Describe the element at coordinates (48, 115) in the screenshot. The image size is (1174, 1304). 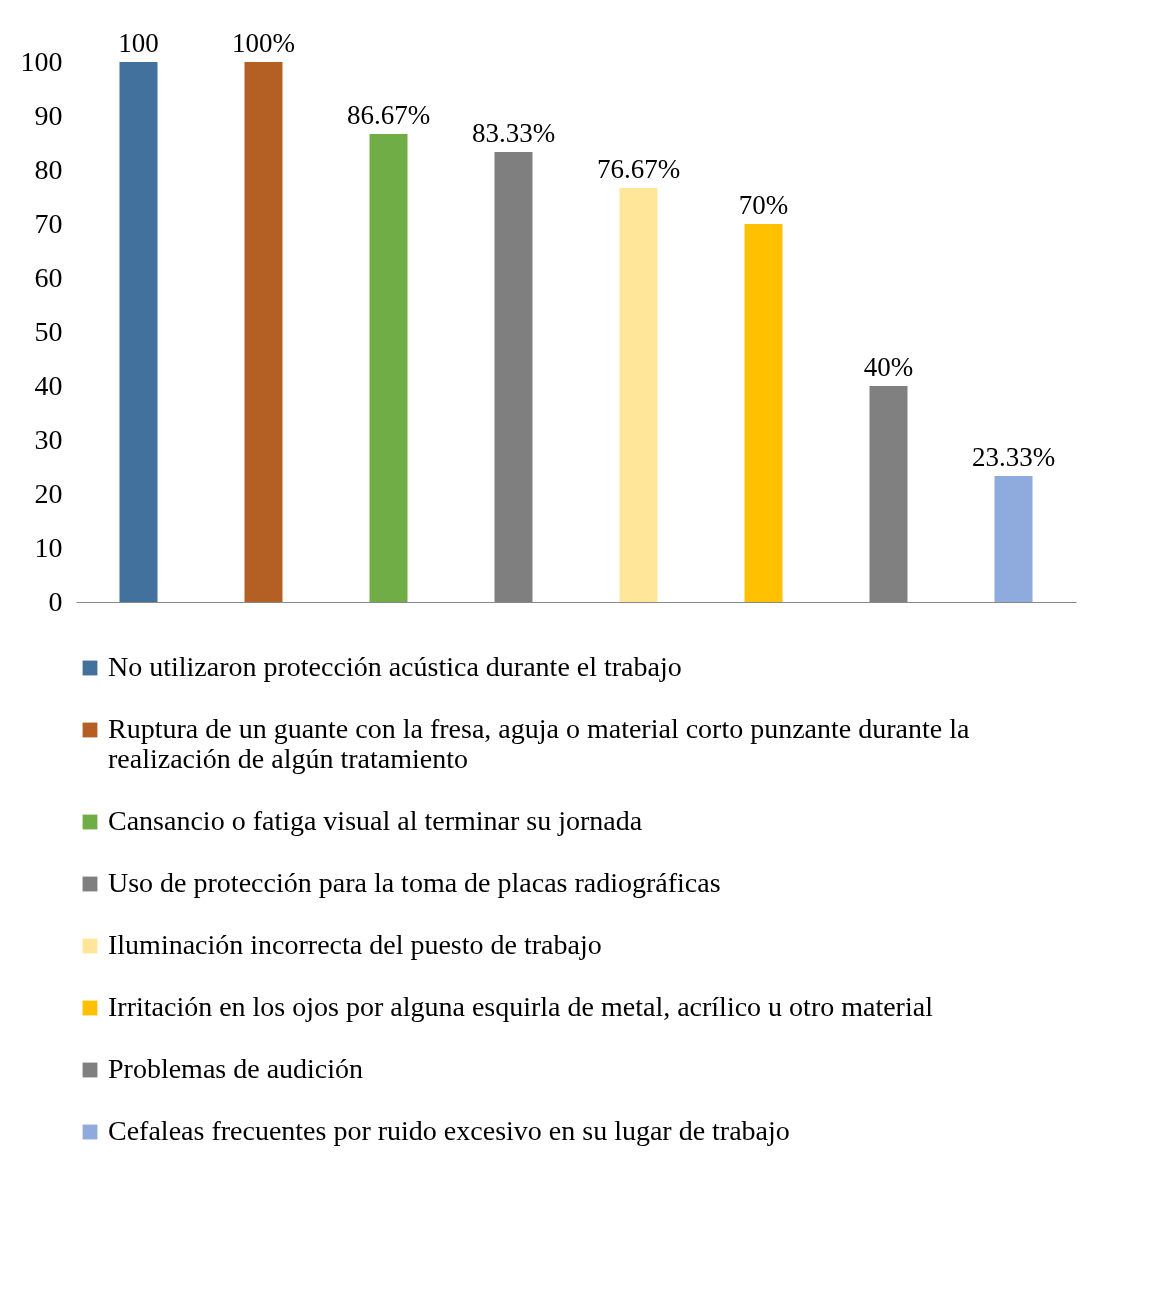
I see `y-tick-label: 90` at that location.